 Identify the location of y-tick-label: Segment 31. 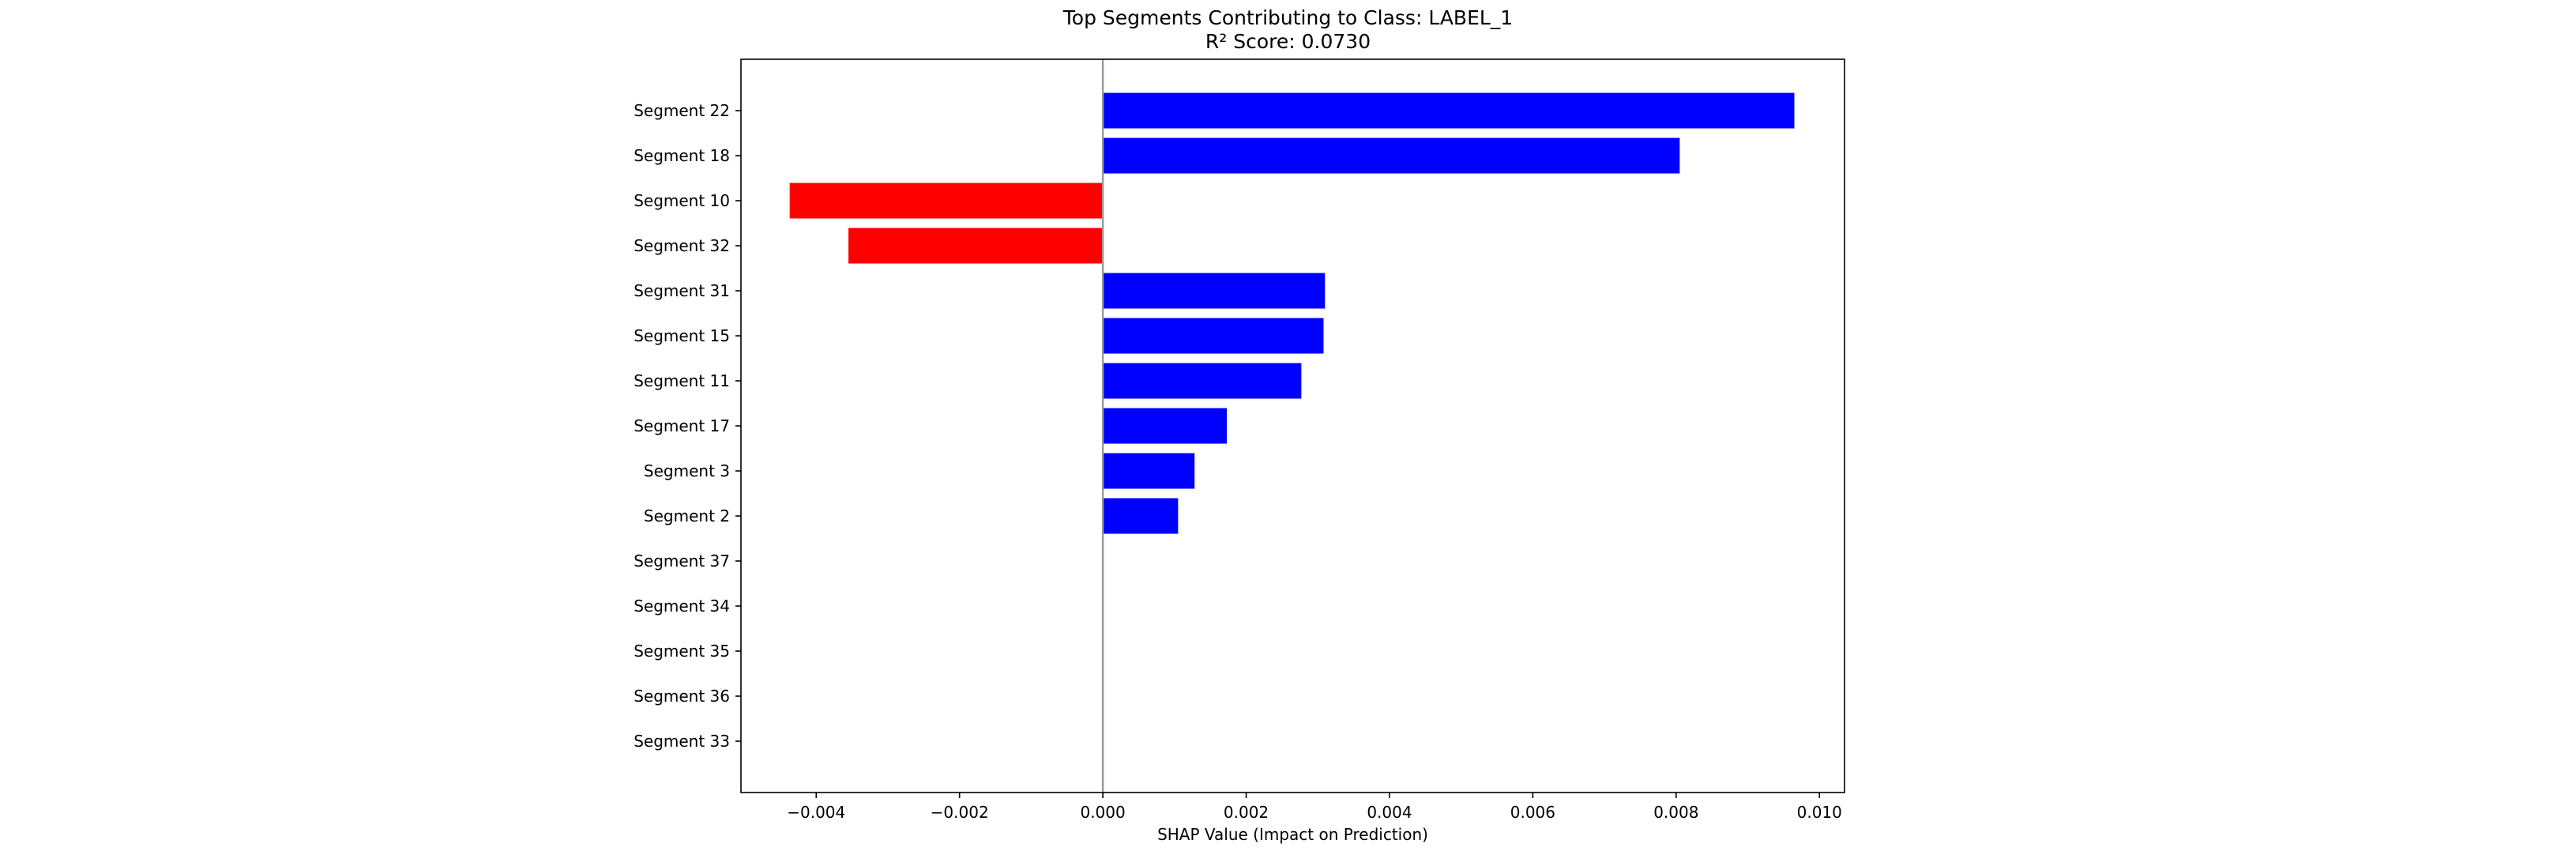
(682, 291).